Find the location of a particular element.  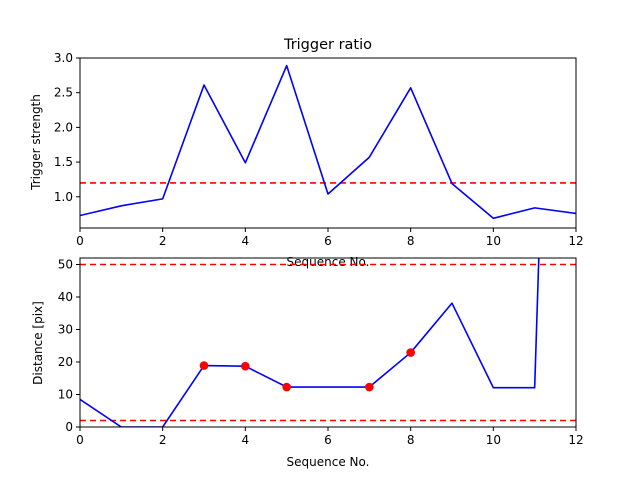

y-tick-label: 10 is located at coordinates (65, 395).